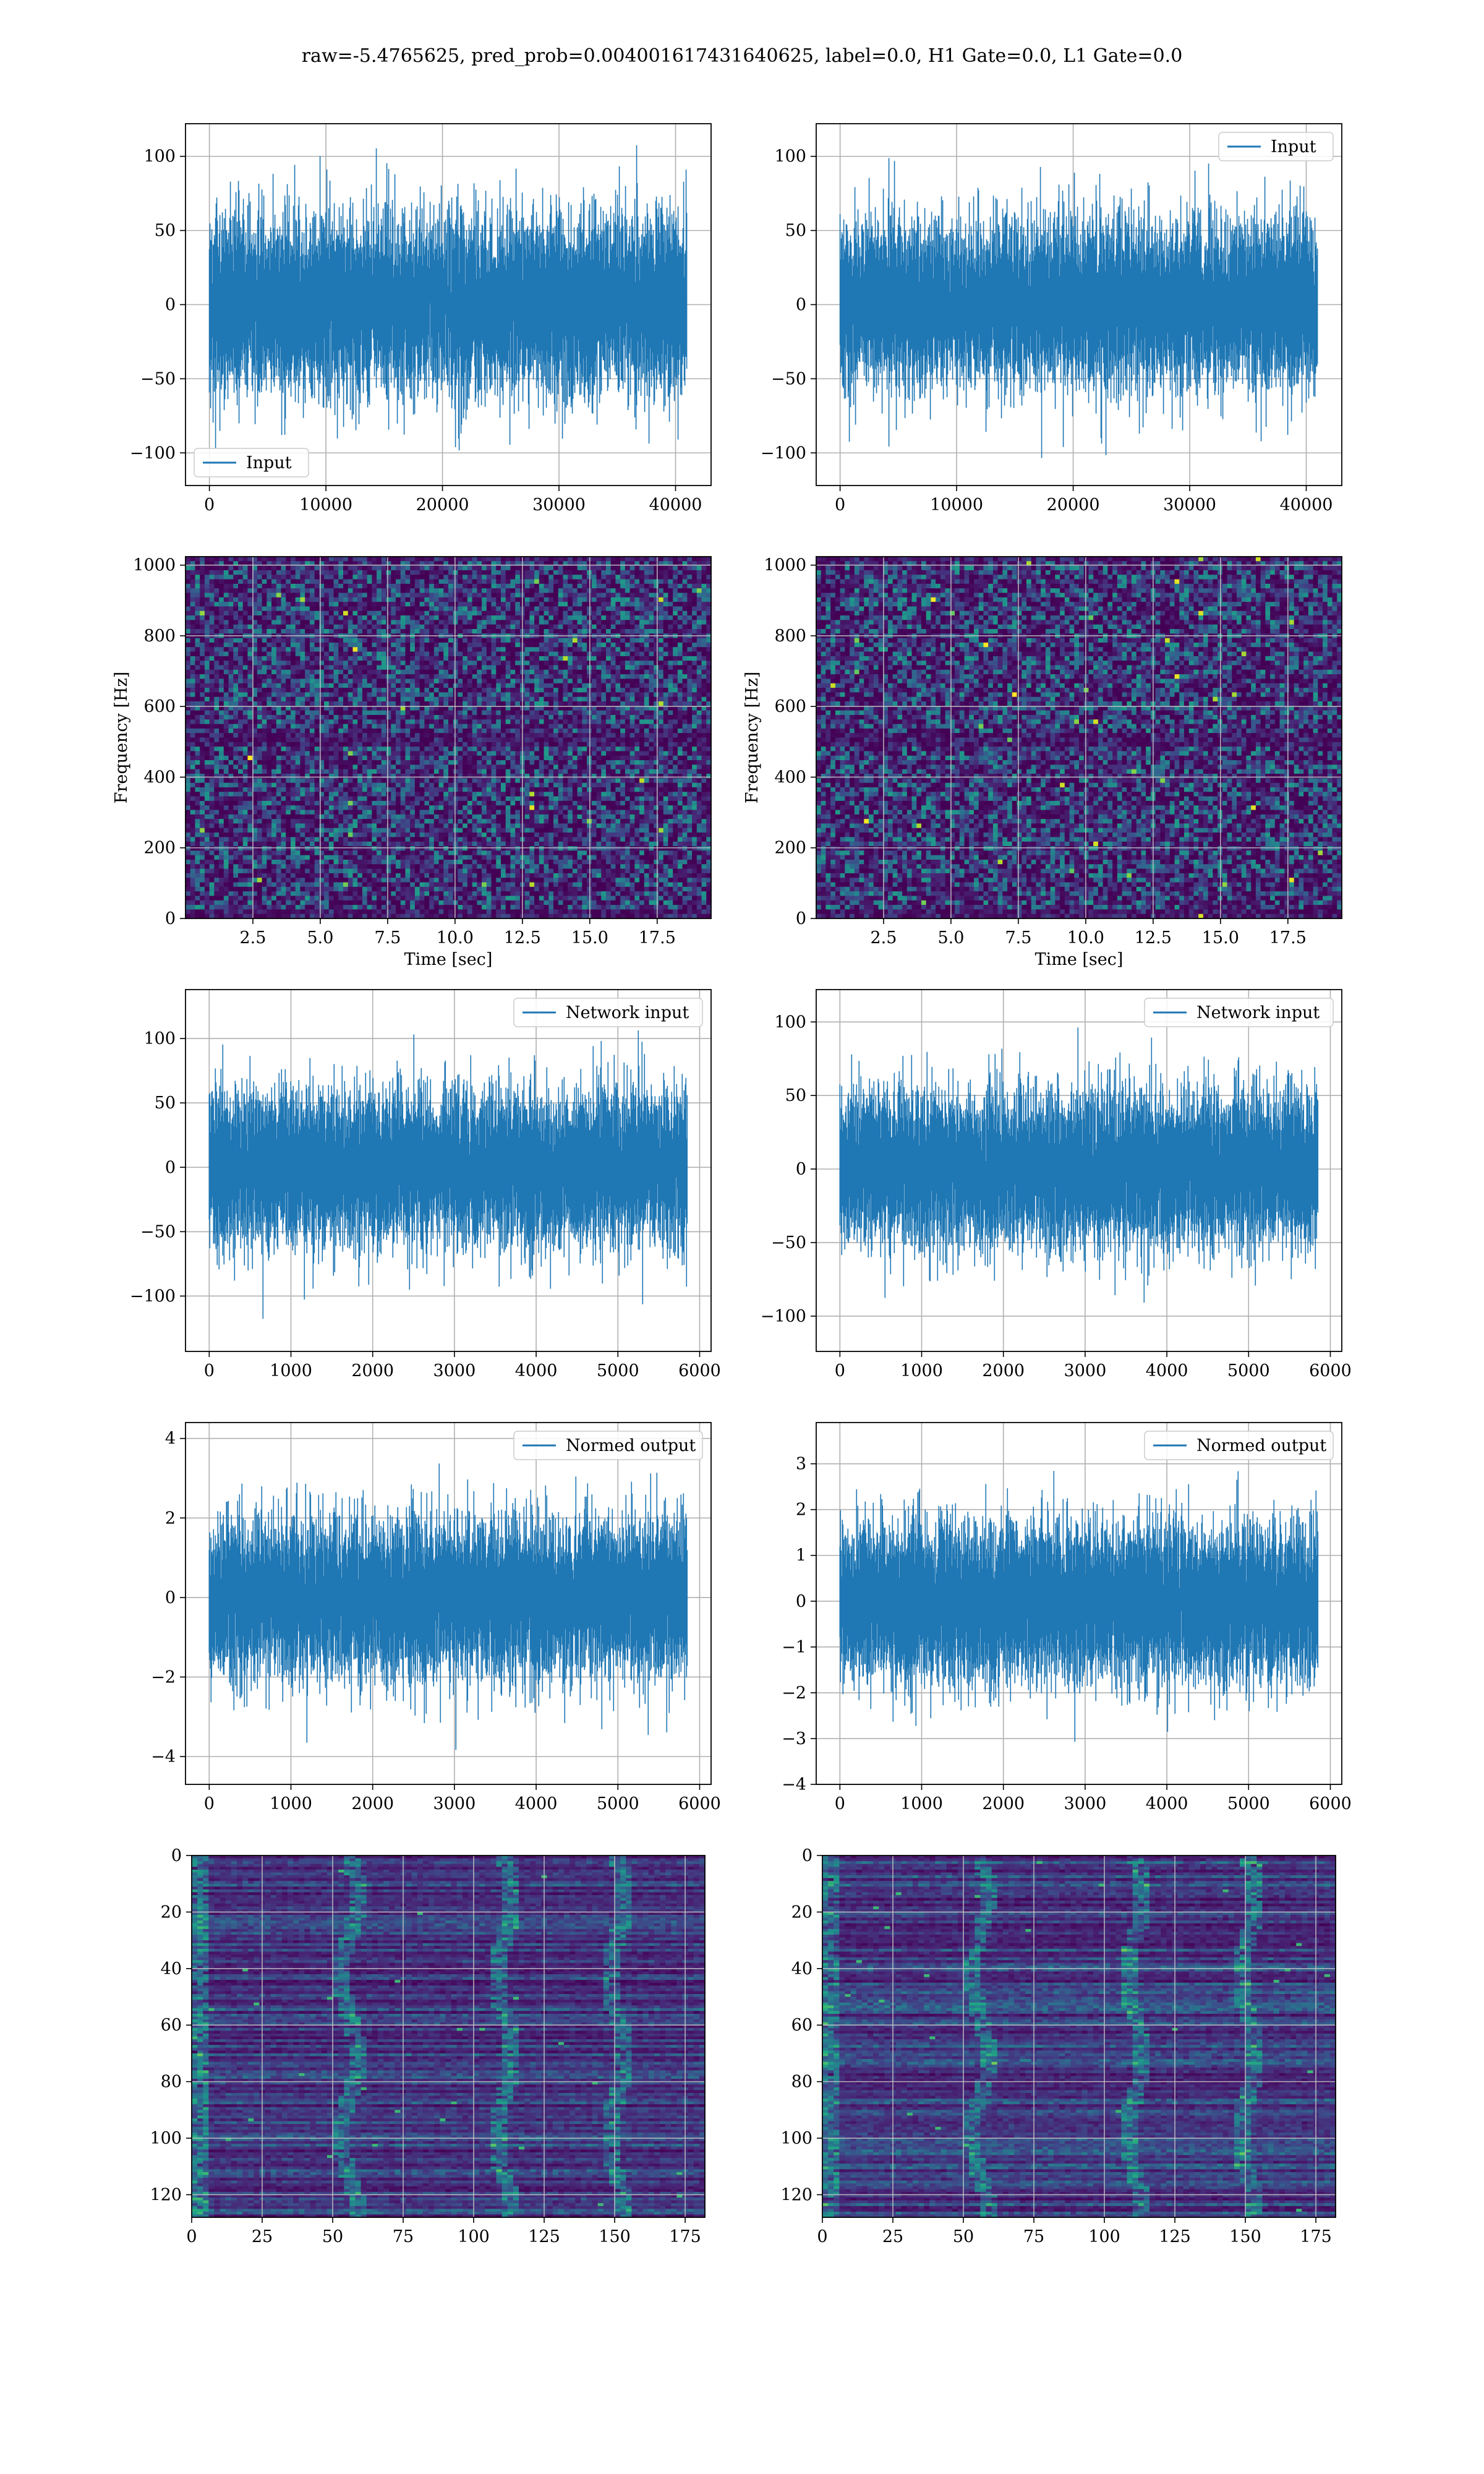 This screenshot has height=2474, width=1484. Describe the element at coordinates (1073, 505) in the screenshot. I see `x-tick-label: 20000` at that location.